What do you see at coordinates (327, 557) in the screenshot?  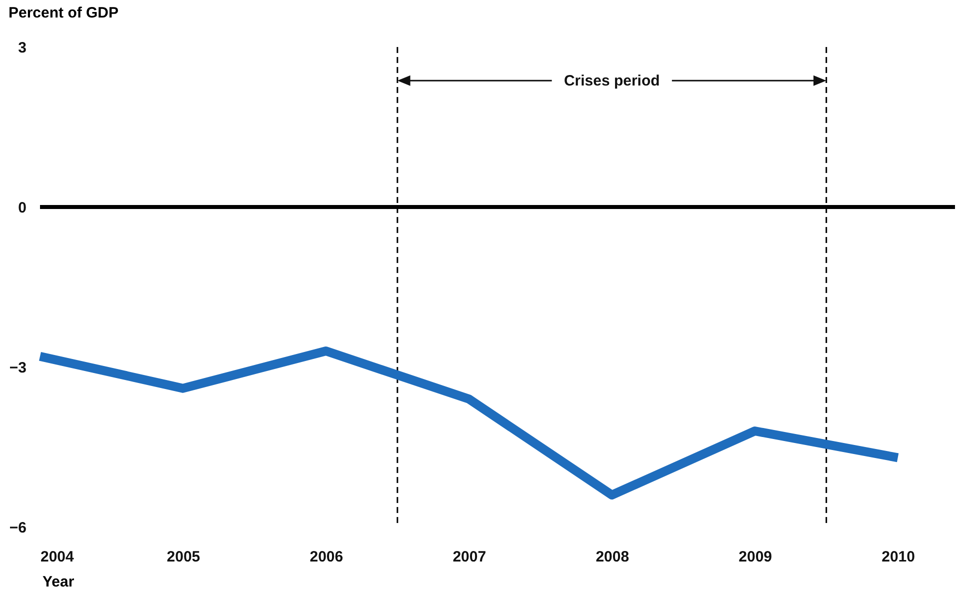 I see `x-tick-label: 2006` at bounding box center [327, 557].